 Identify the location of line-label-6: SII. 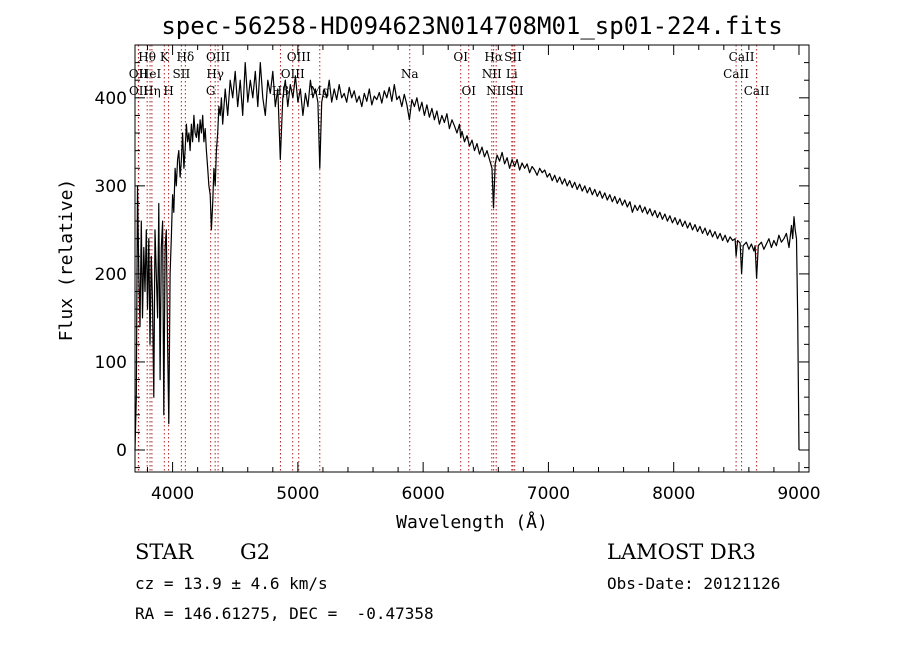
(182, 74).